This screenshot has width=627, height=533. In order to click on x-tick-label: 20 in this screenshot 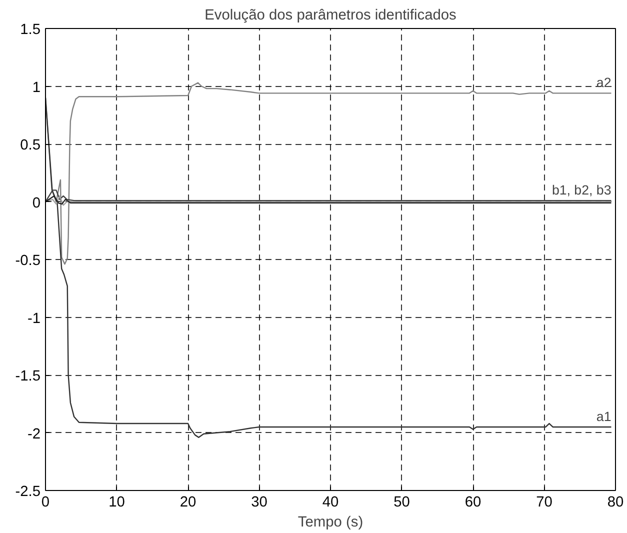, I will do `click(188, 502)`.